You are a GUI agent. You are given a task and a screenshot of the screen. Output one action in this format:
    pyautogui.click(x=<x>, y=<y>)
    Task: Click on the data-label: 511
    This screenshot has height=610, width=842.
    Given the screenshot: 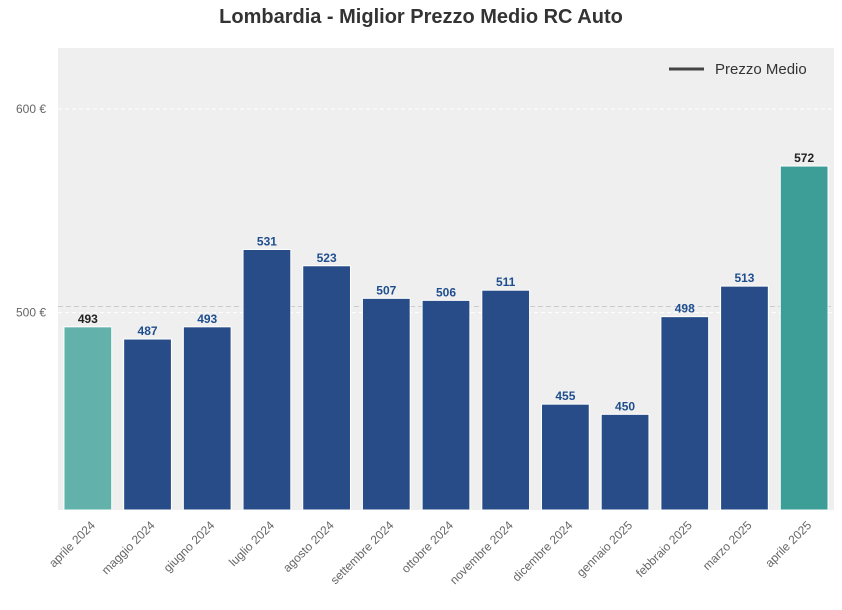 What is the action you would take?
    pyautogui.click(x=506, y=282)
    